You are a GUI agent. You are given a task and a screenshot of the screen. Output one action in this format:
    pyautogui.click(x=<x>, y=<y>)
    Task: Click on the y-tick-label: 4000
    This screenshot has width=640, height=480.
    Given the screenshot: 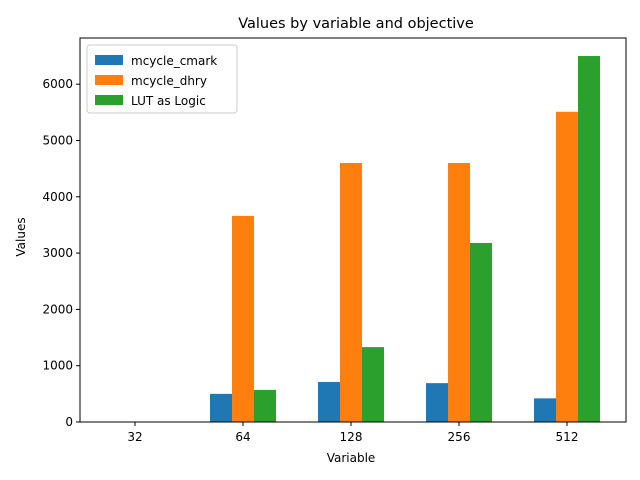 What is the action you would take?
    pyautogui.click(x=57, y=197)
    